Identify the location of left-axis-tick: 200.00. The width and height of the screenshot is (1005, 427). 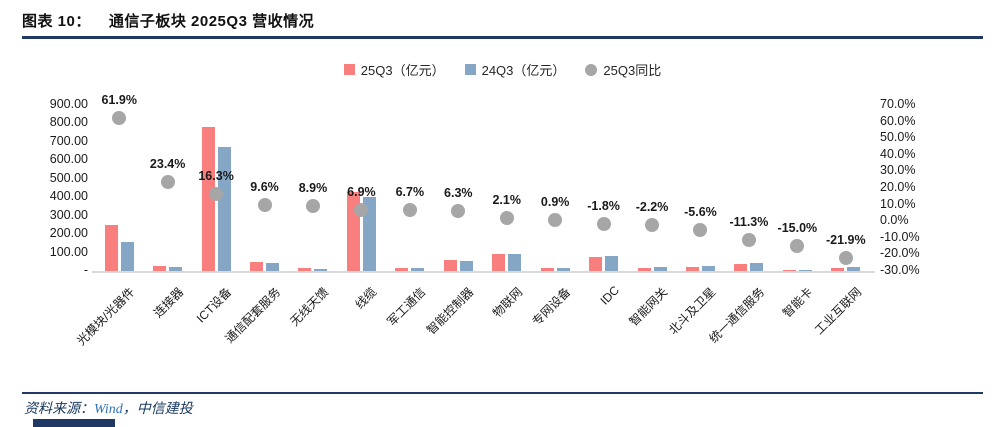
(68, 233).